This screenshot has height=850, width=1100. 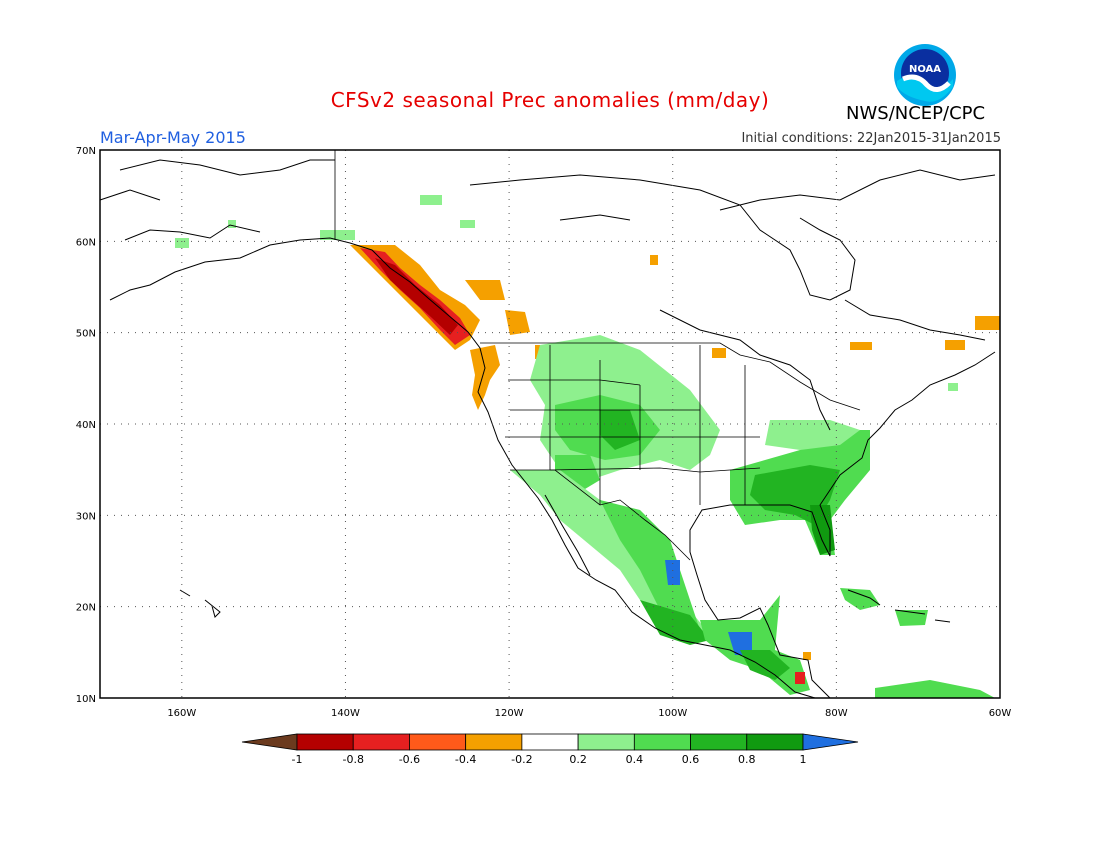 I want to click on latitude-label: 20N, so click(x=86, y=608).